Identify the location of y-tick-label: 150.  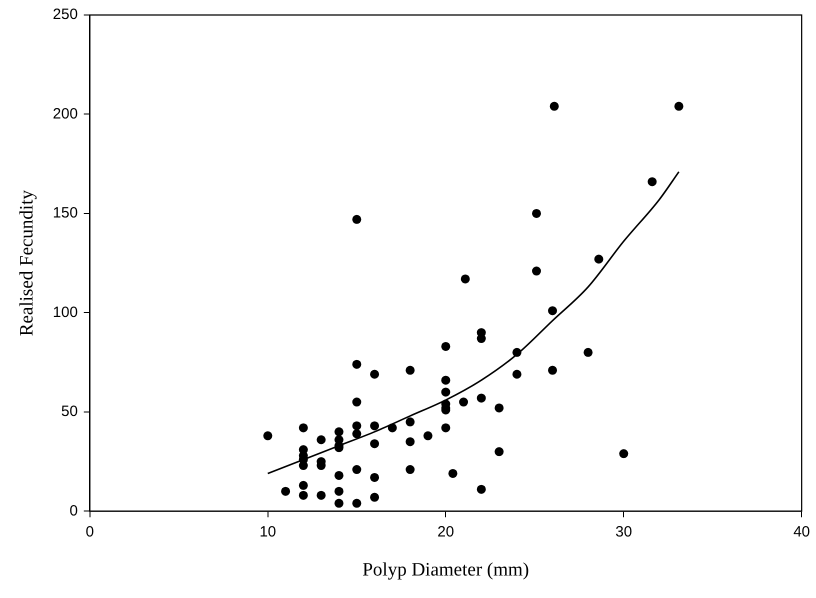
(65, 213).